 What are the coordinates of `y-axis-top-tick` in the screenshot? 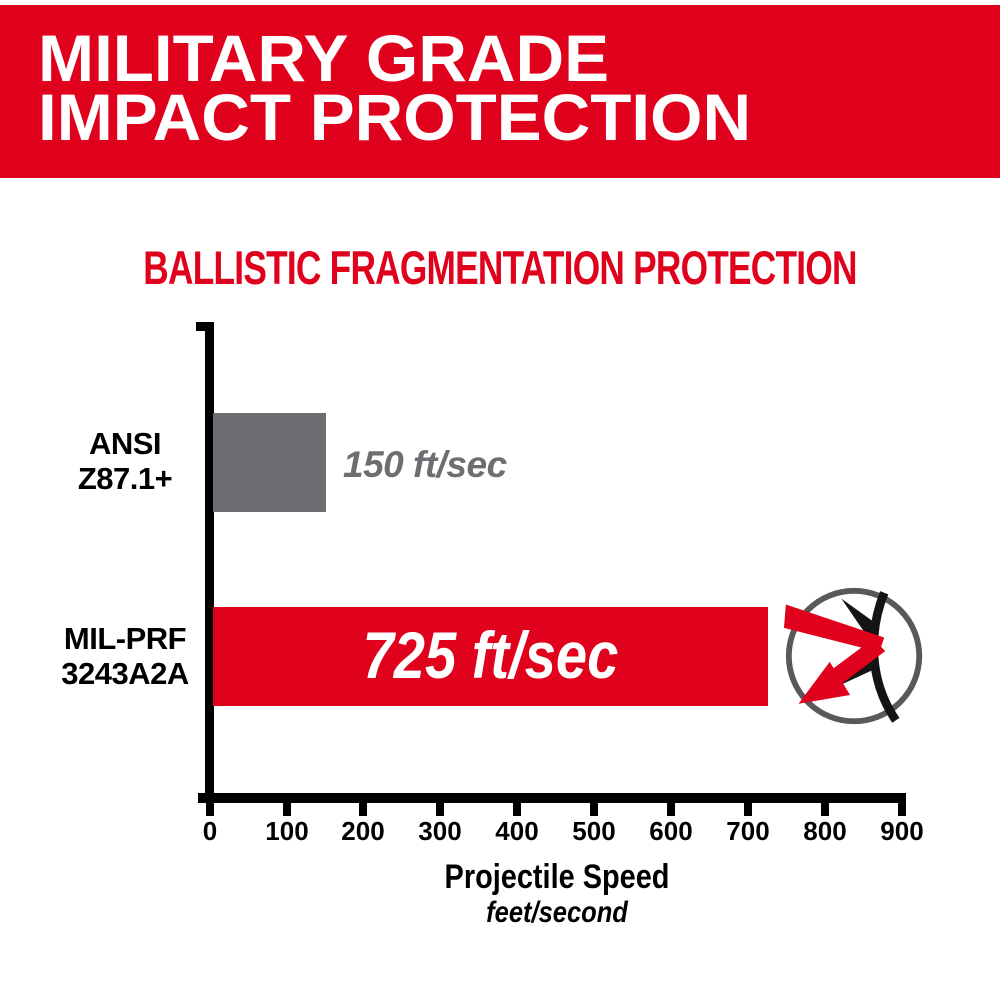 It's located at (205, 326).